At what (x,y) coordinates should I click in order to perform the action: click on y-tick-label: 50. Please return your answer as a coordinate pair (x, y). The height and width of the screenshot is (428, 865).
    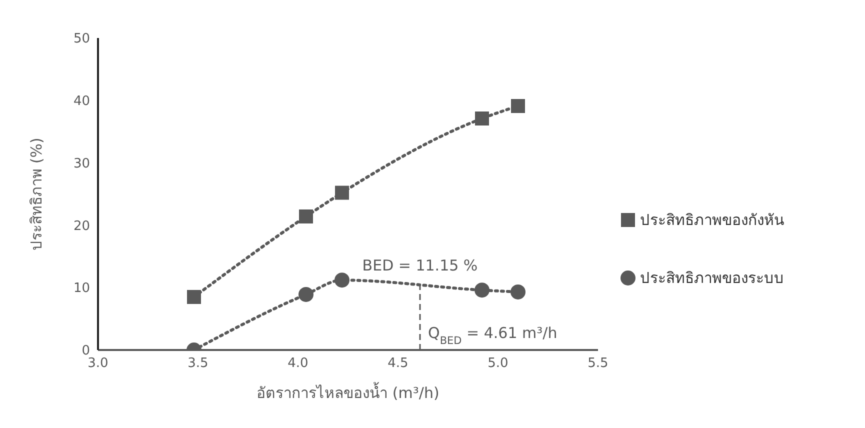
    Looking at the image, I should click on (81, 39).